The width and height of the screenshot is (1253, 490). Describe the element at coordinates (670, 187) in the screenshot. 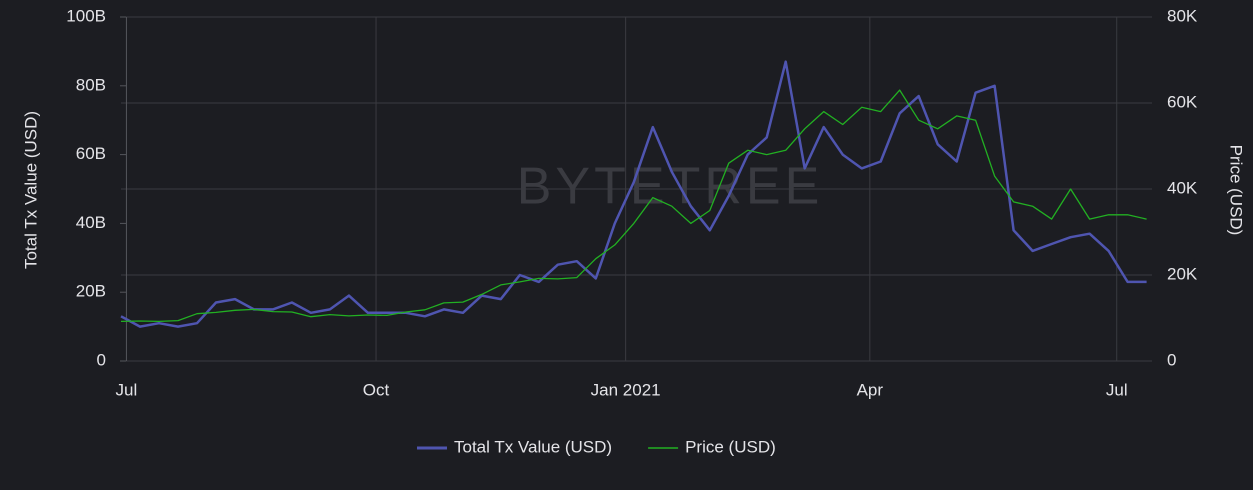

I see `watermark: BYTETREE` at that location.